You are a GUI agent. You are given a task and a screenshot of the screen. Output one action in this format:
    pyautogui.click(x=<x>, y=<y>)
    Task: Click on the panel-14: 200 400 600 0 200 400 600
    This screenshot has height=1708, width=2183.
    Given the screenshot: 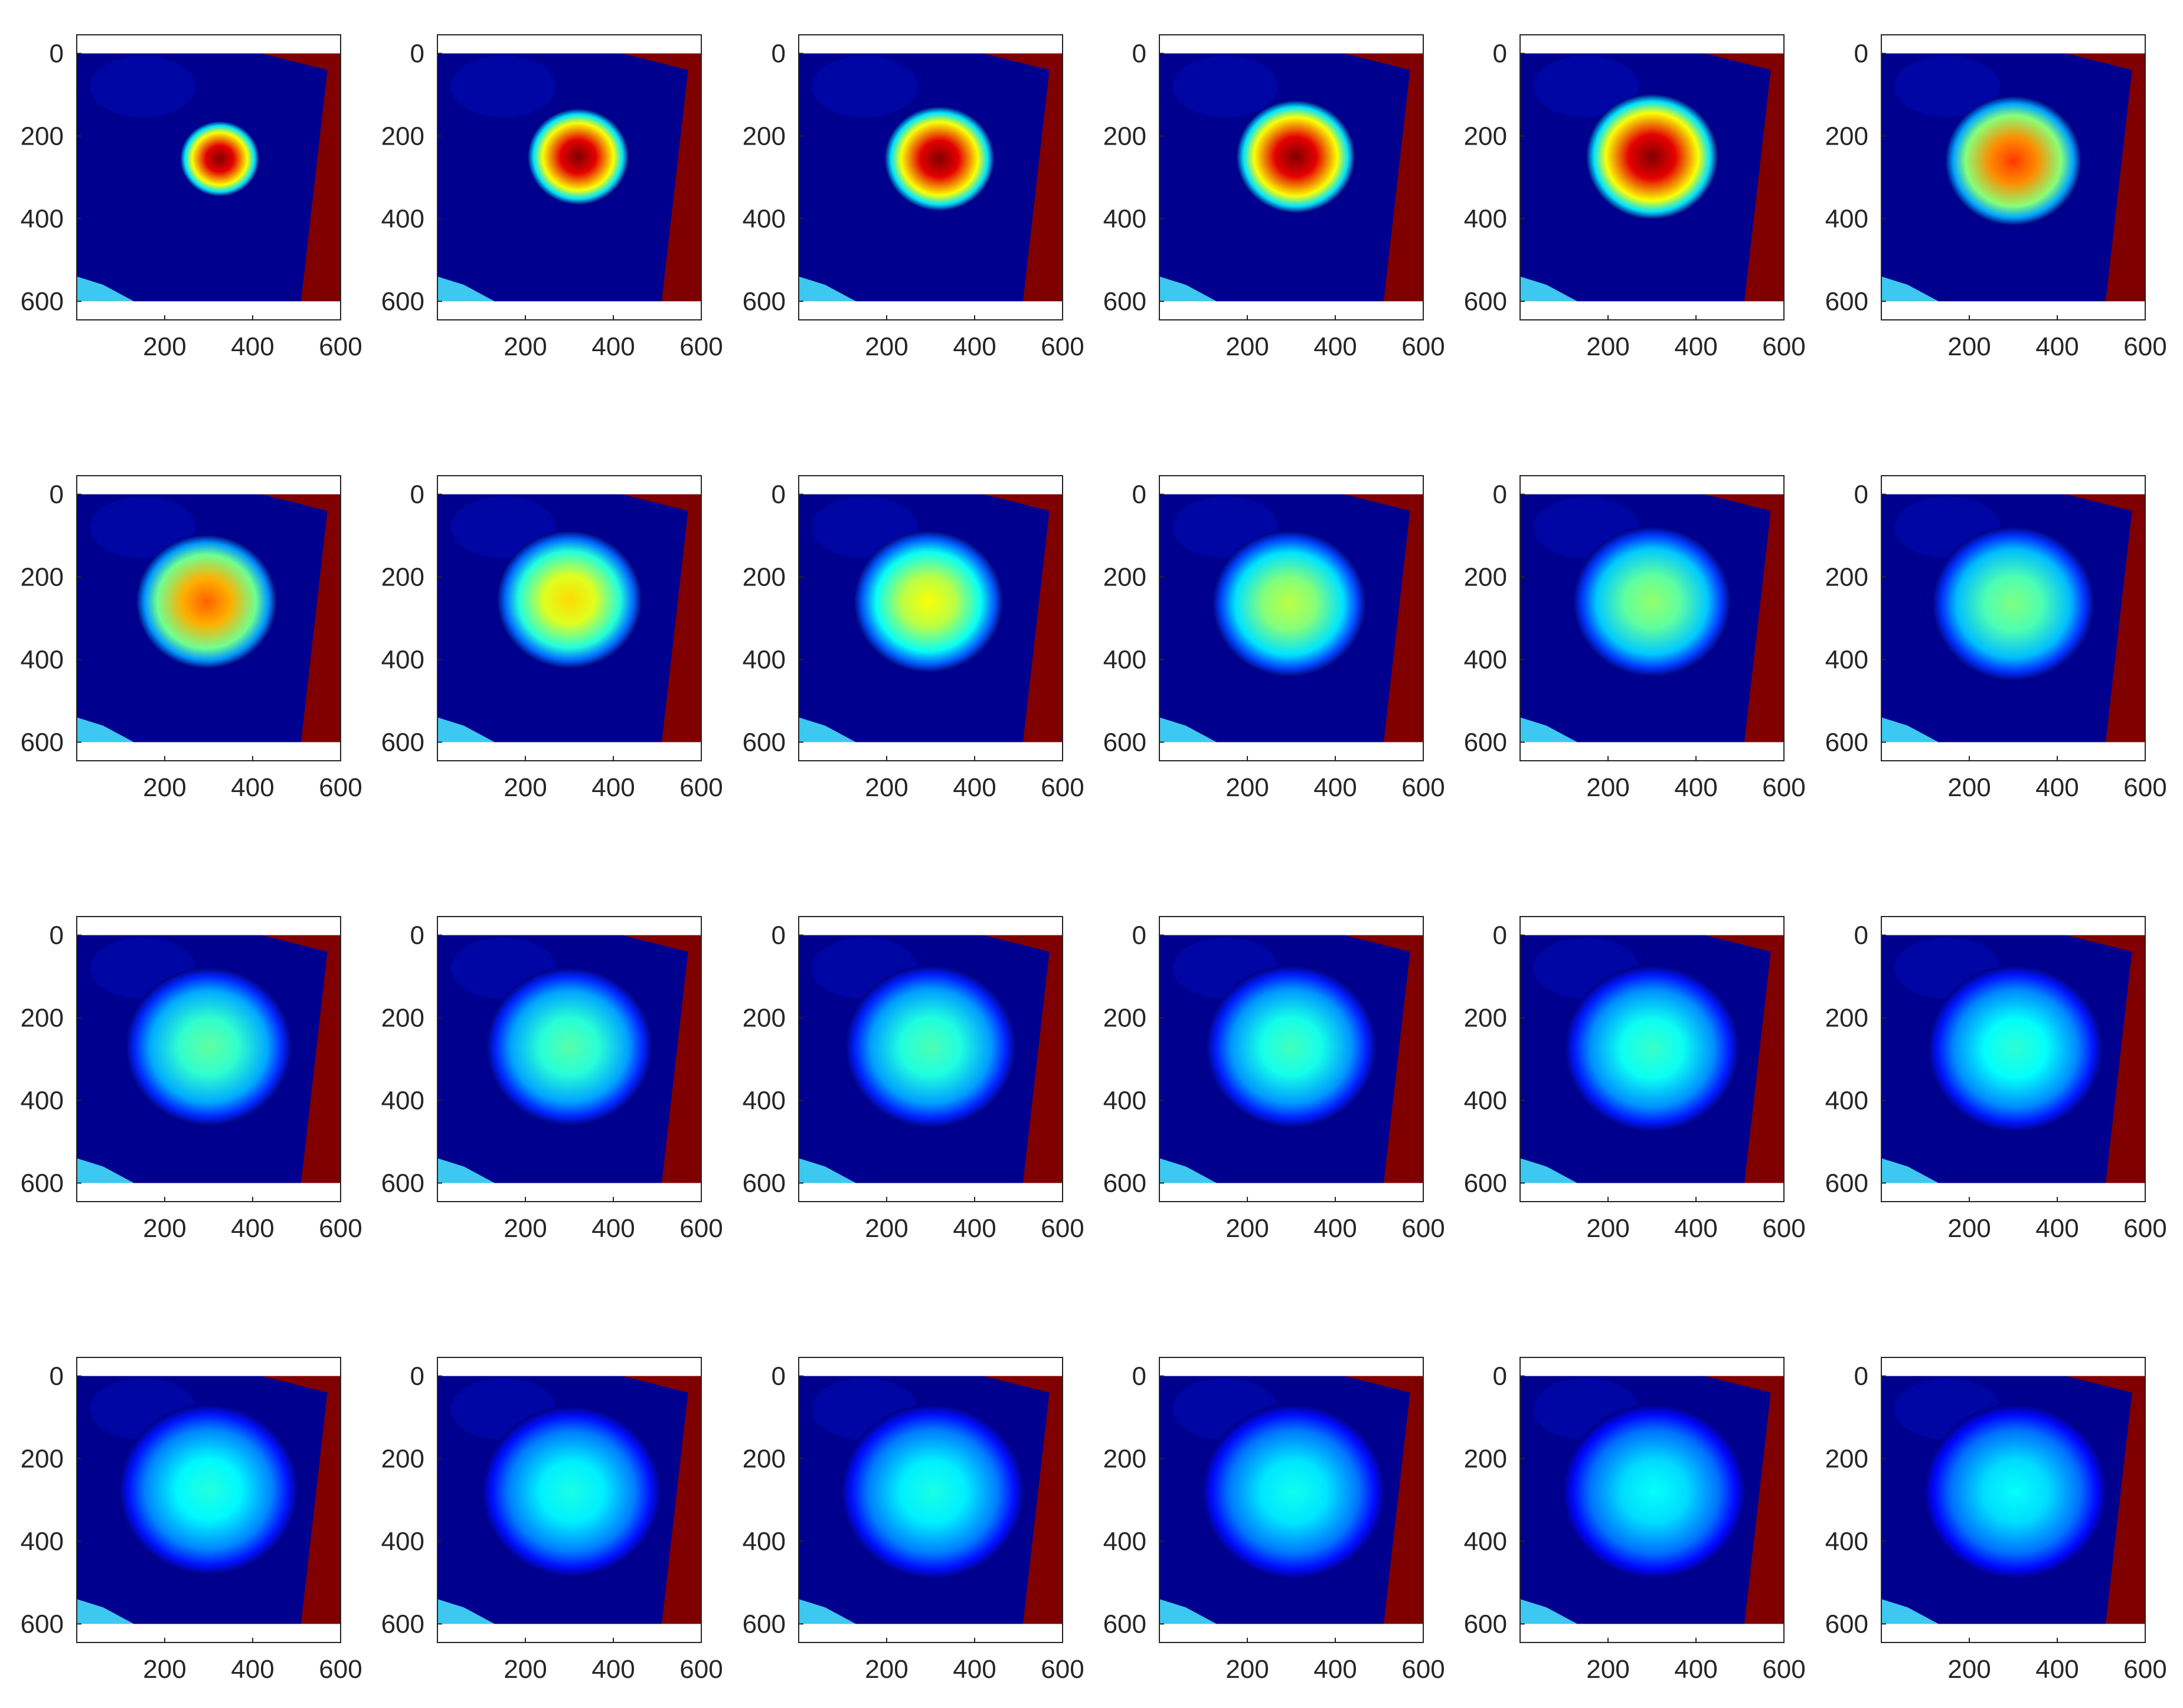 What is the action you would take?
    pyautogui.click(x=552, y=1080)
    